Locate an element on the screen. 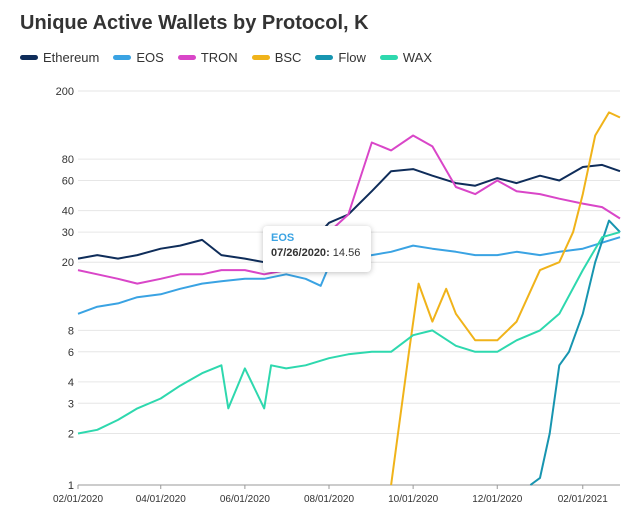 This screenshot has width=635, height=518. y-tick-label: 4 is located at coordinates (71, 383).